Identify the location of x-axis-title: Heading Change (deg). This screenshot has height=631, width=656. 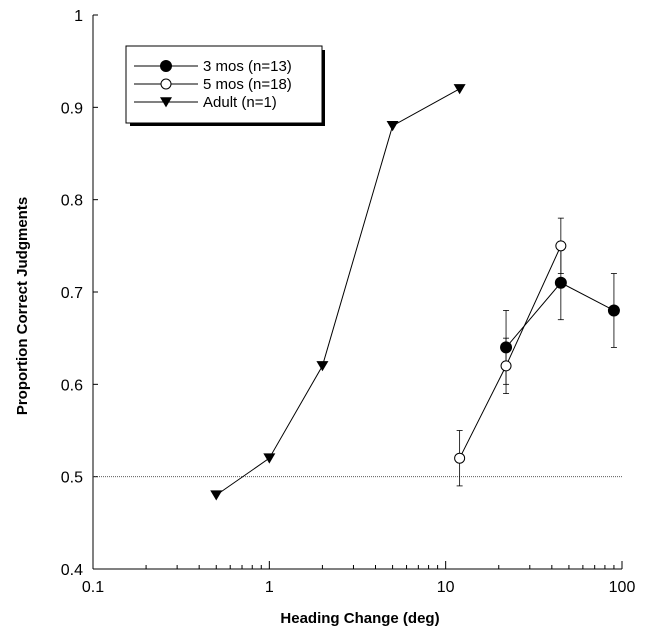
(359, 618).